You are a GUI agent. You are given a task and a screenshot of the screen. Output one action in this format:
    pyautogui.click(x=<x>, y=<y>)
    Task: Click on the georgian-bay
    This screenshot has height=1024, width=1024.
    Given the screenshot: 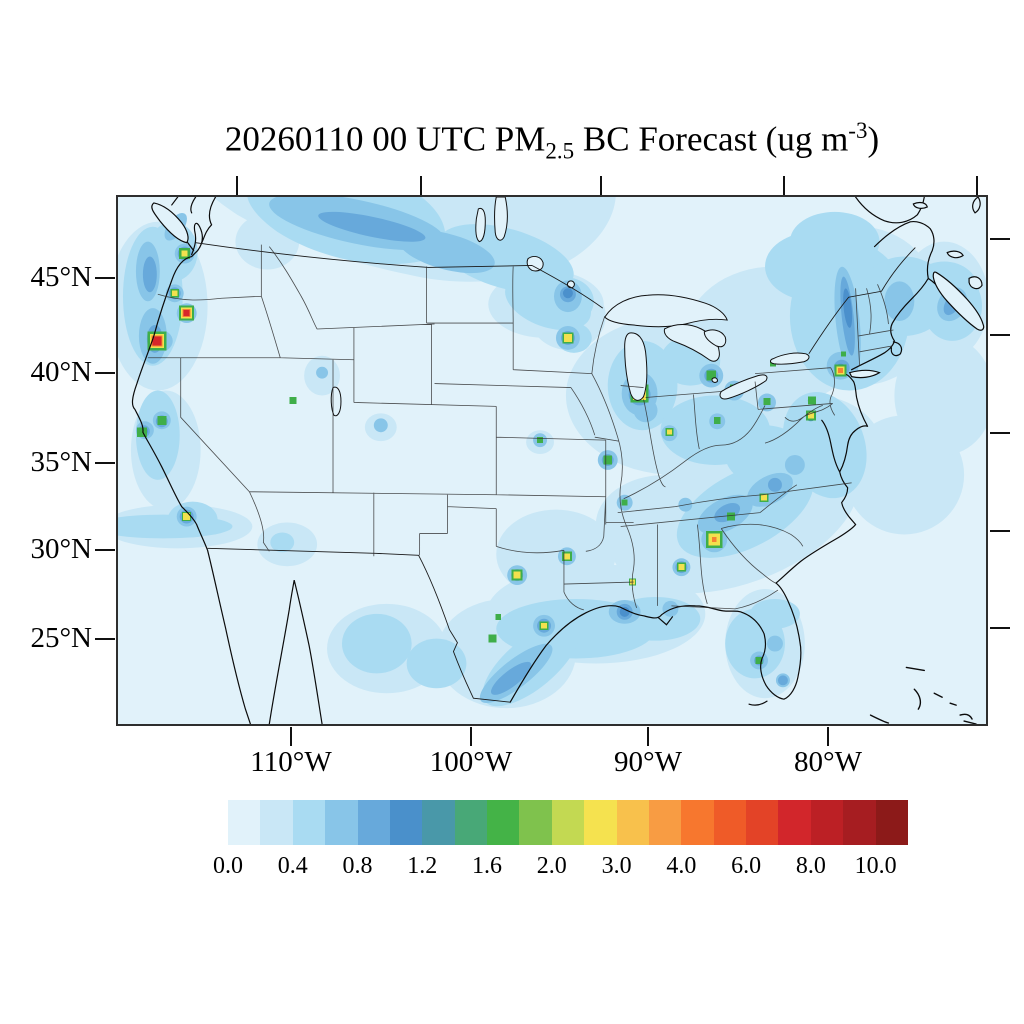 What is the action you would take?
    pyautogui.click(x=715, y=338)
    